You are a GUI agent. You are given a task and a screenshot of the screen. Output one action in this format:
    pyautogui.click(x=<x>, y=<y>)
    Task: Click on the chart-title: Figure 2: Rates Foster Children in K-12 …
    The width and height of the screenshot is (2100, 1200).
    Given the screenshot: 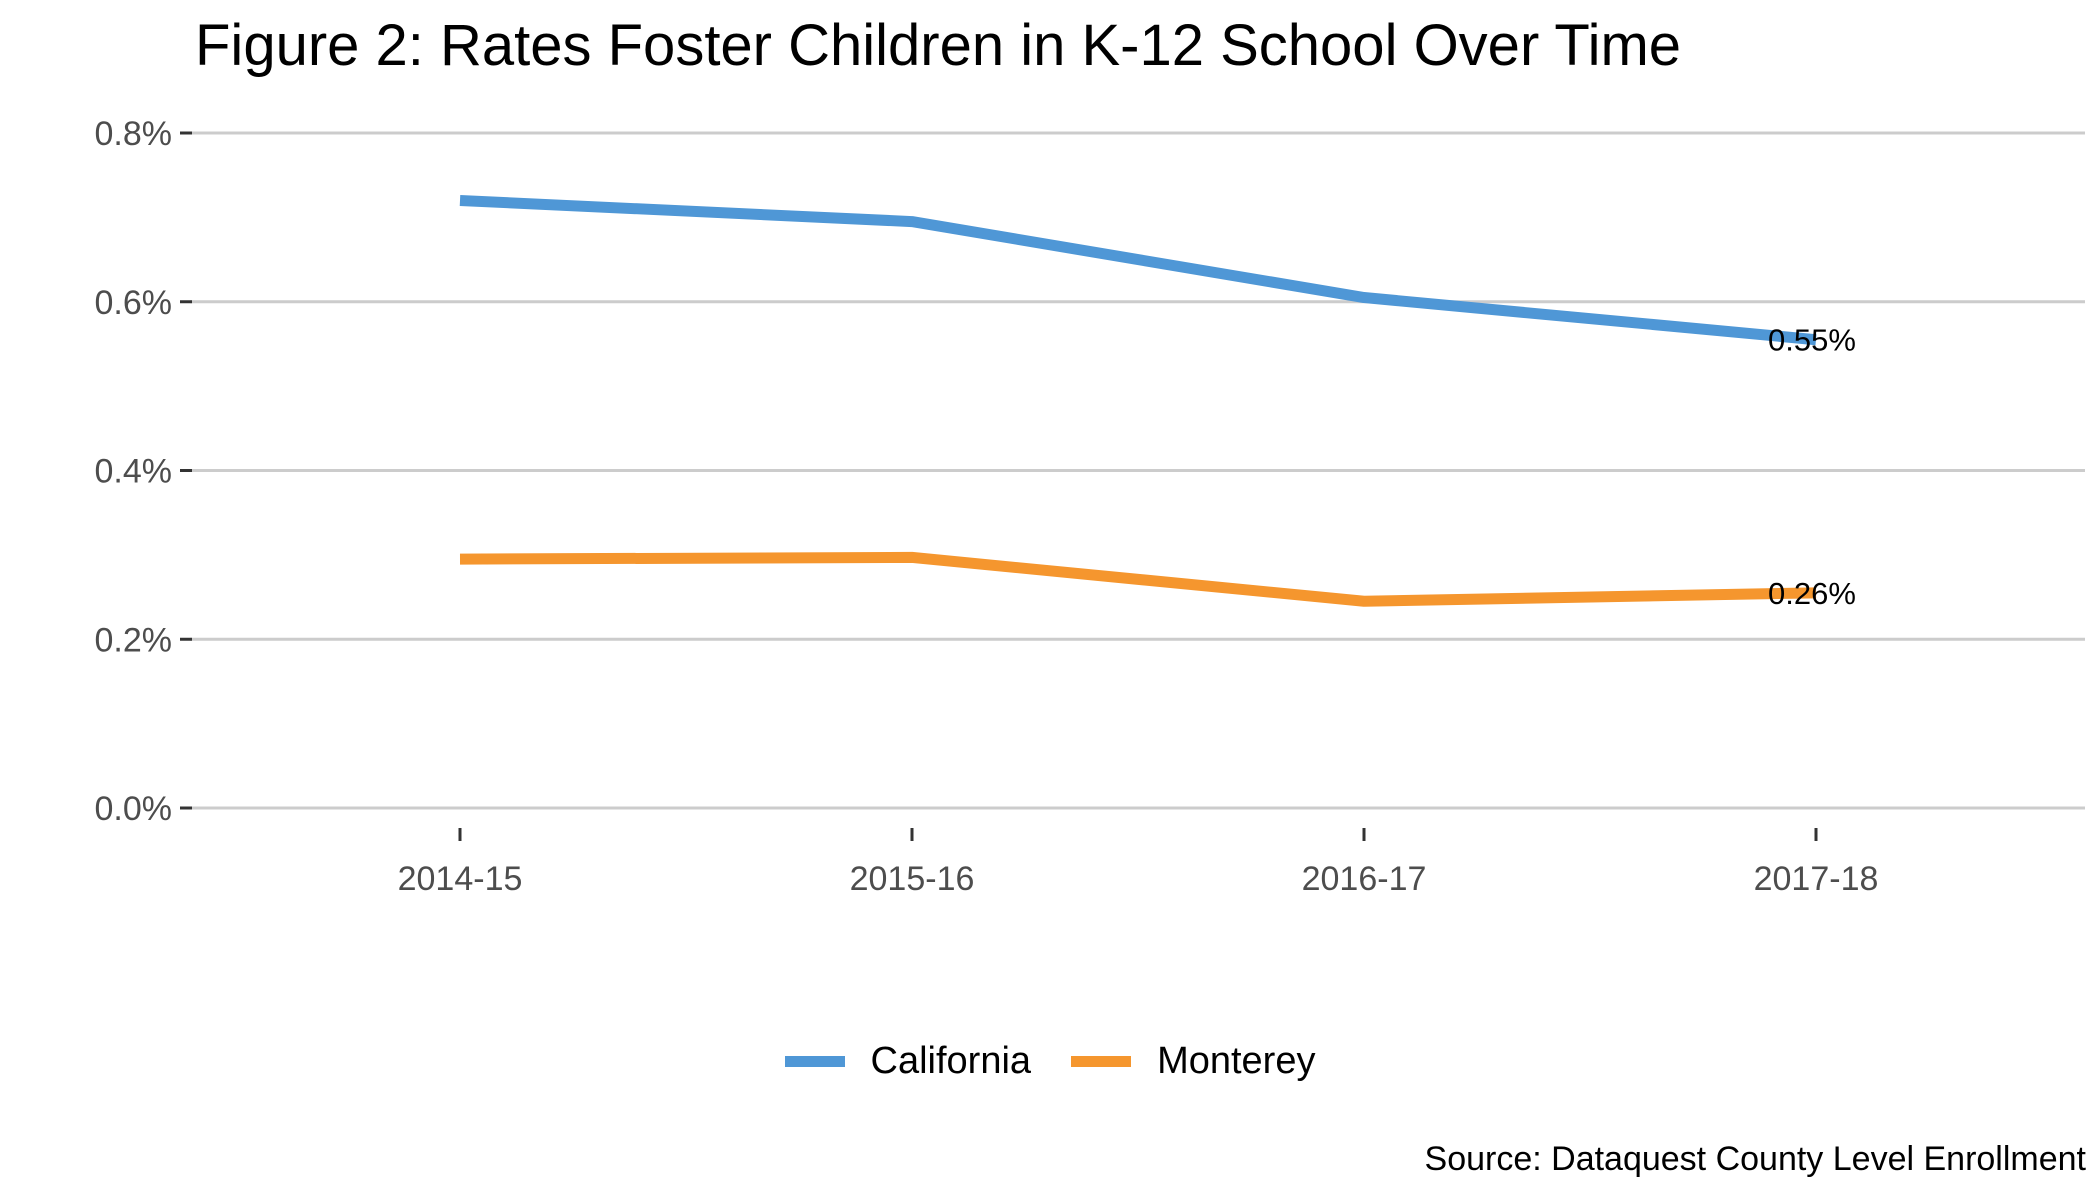 What is the action you would take?
    pyautogui.click(x=938, y=45)
    